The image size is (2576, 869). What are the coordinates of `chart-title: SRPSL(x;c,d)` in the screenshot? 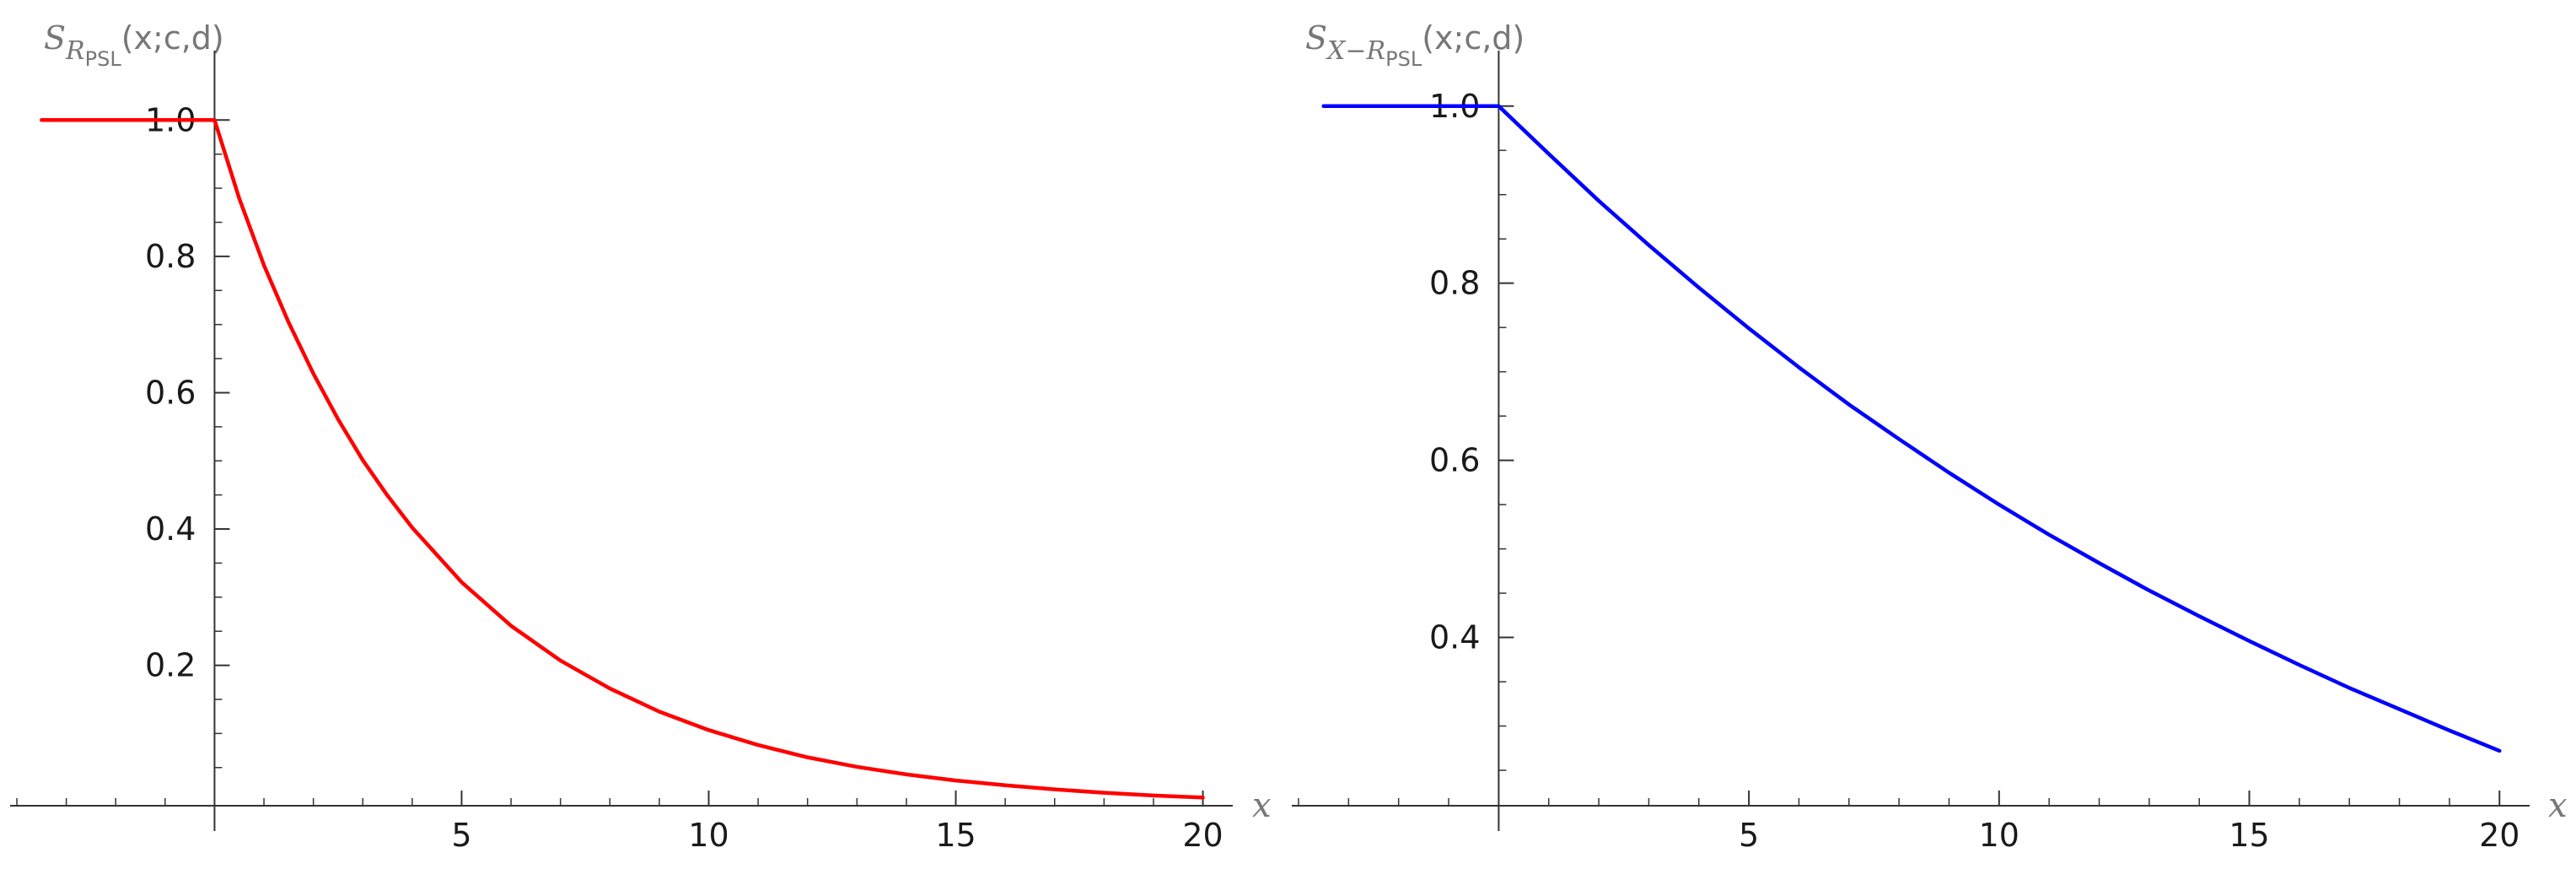 It's located at (134, 45).